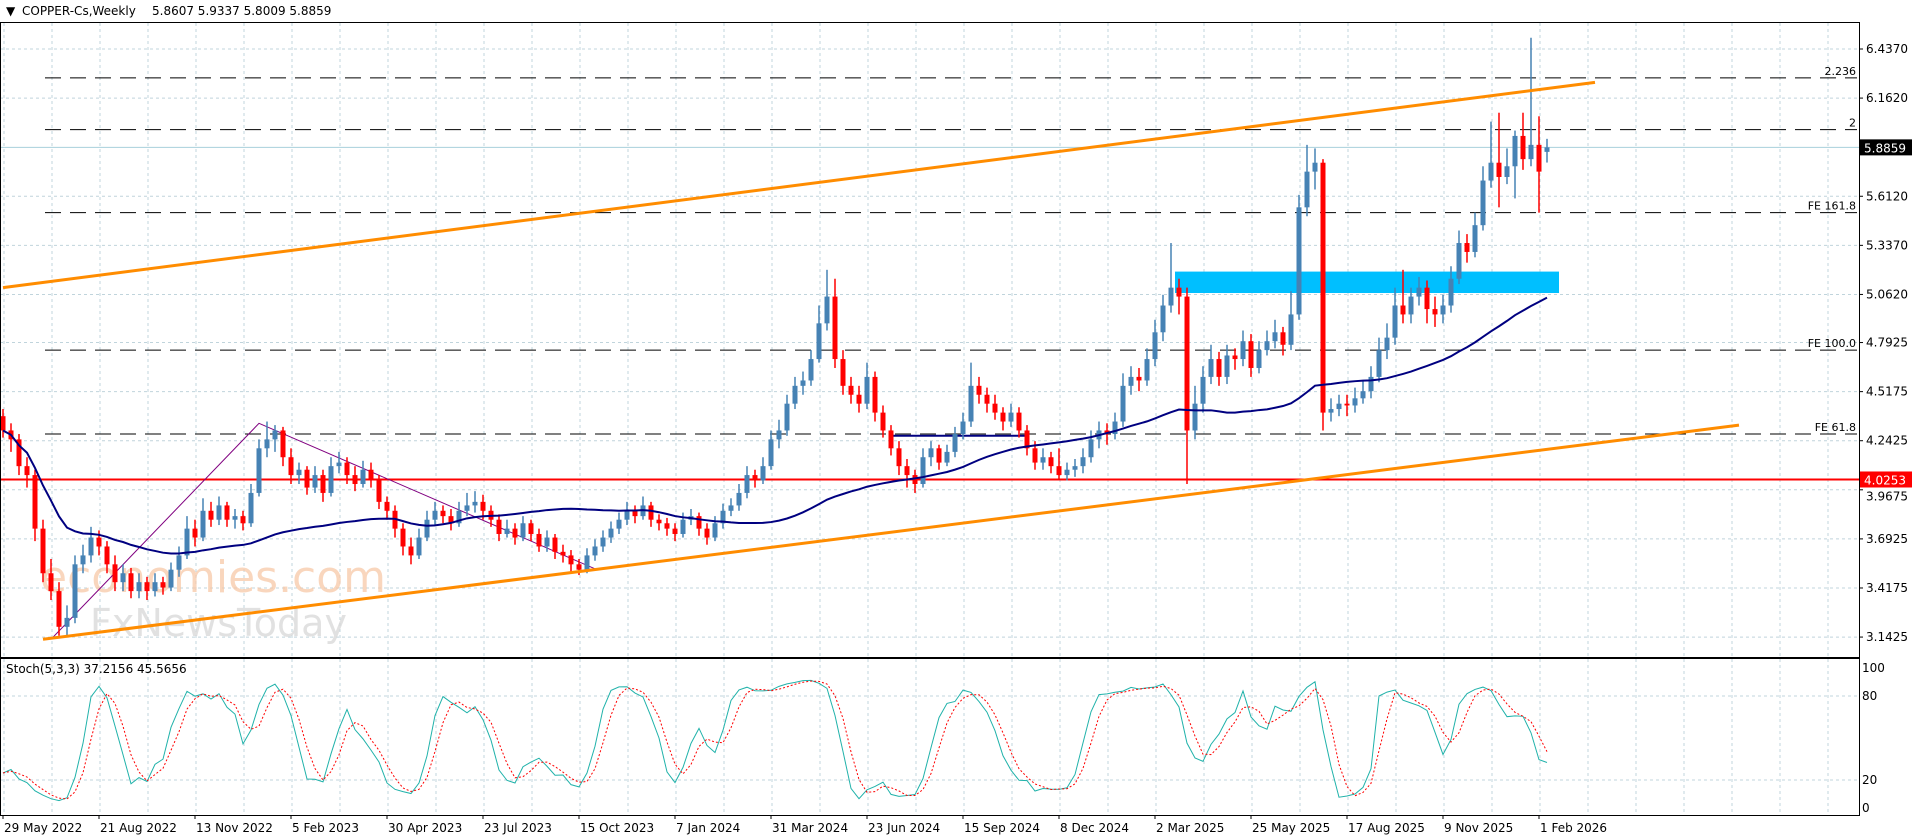 This screenshot has height=840, width=1916. What do you see at coordinates (1887, 245) in the screenshot?
I see `price-tick-label: 5.3370` at bounding box center [1887, 245].